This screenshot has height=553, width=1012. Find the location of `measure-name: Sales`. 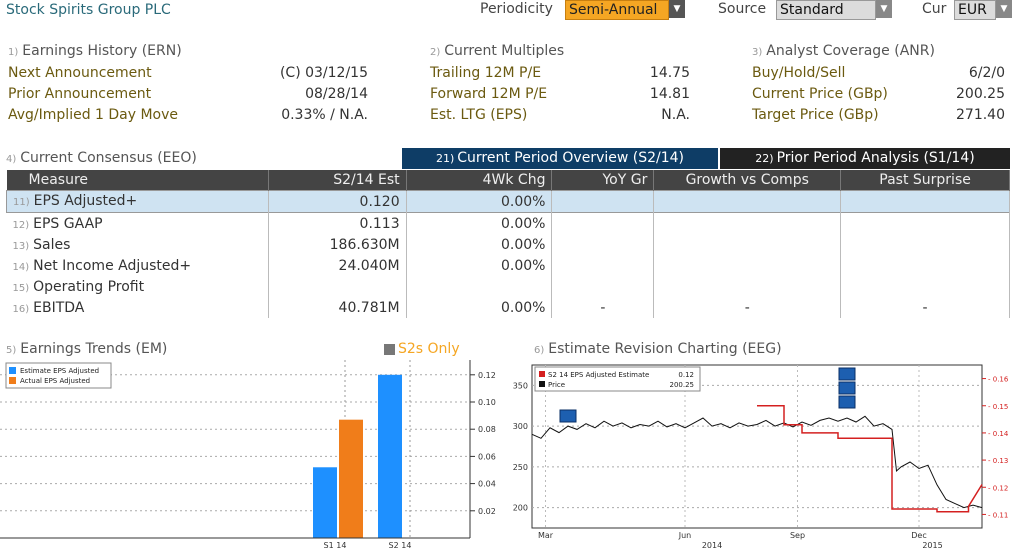

measure-name: Sales is located at coordinates (52, 244).